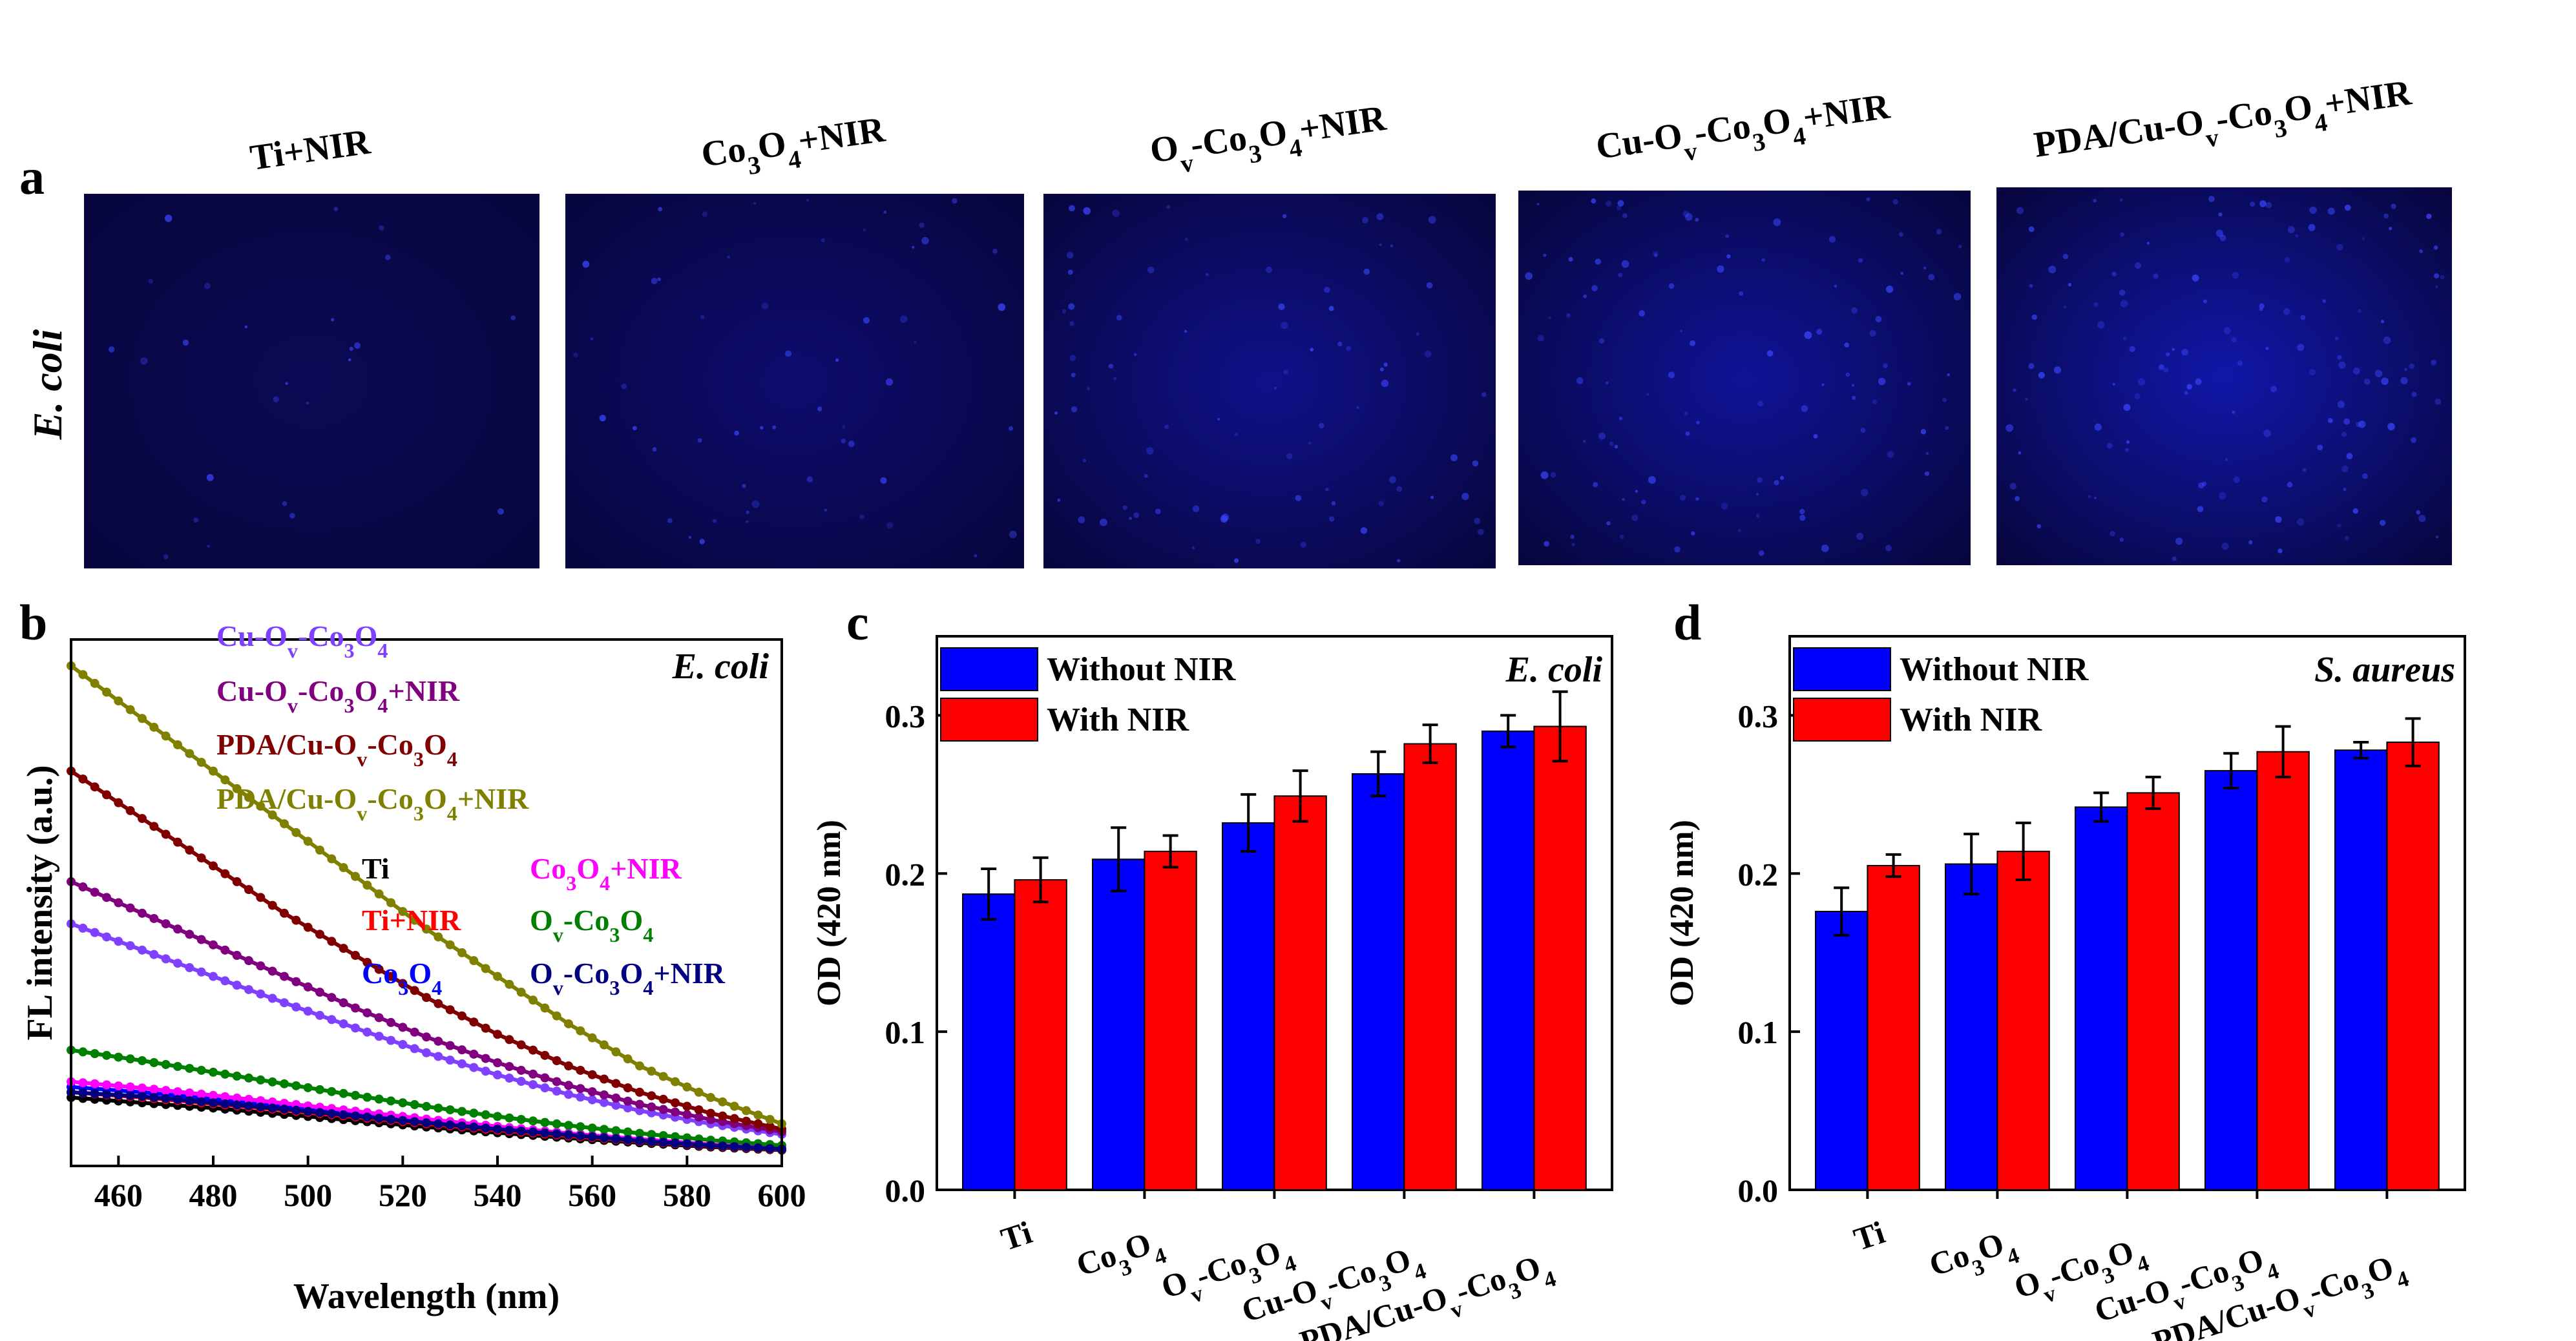  I want to click on y-tick-label: 0.3, so click(905, 716).